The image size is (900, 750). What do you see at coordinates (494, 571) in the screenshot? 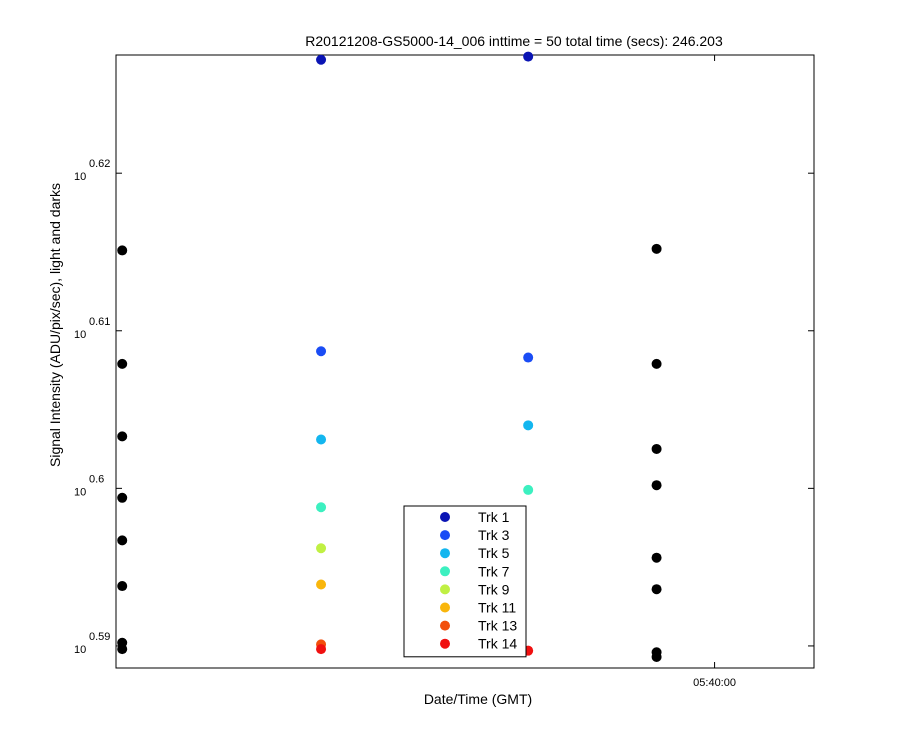
I see `legend-label-3: Trk 7` at bounding box center [494, 571].